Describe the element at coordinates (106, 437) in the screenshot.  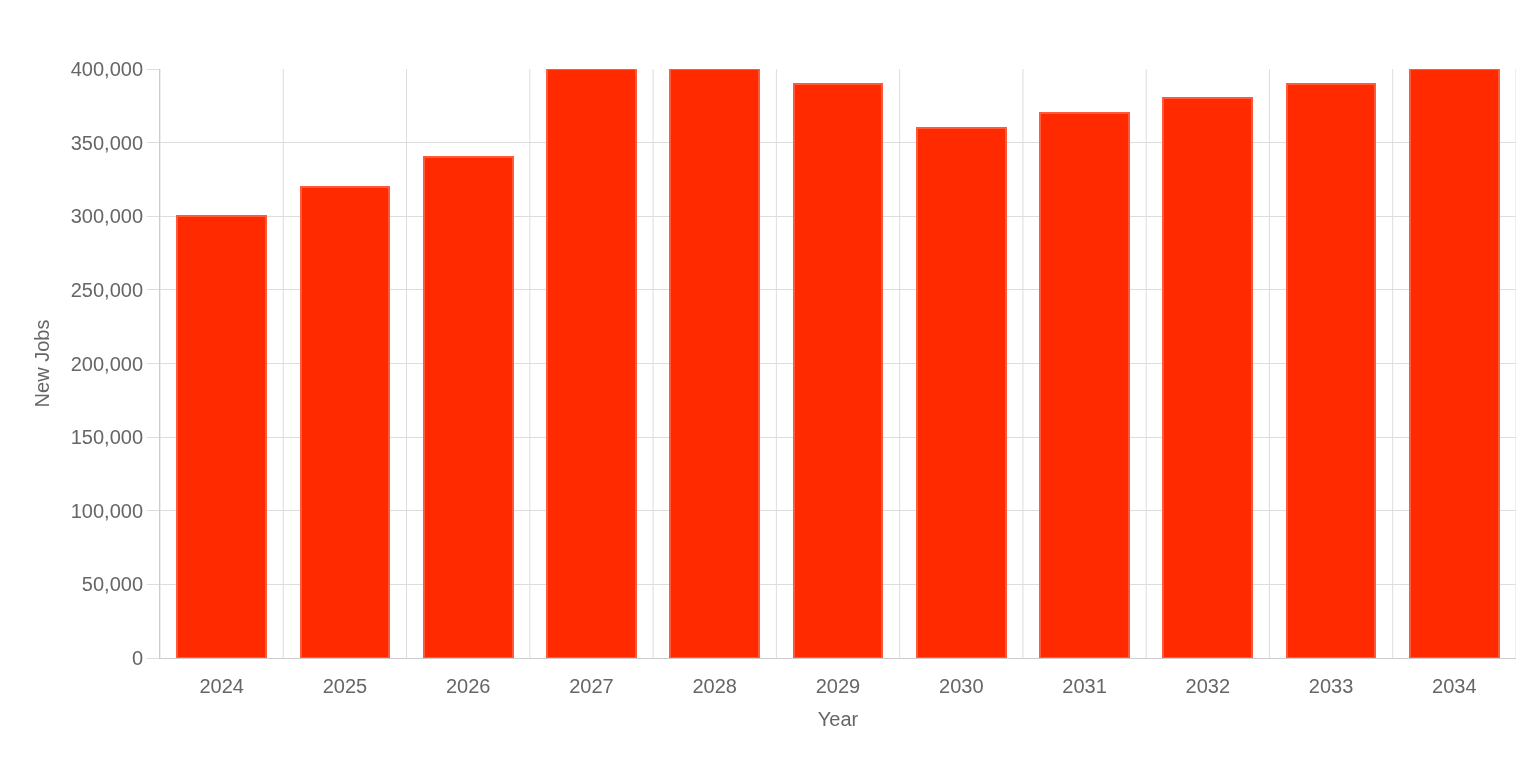
I see `y-tick-label: 150,000` at that location.